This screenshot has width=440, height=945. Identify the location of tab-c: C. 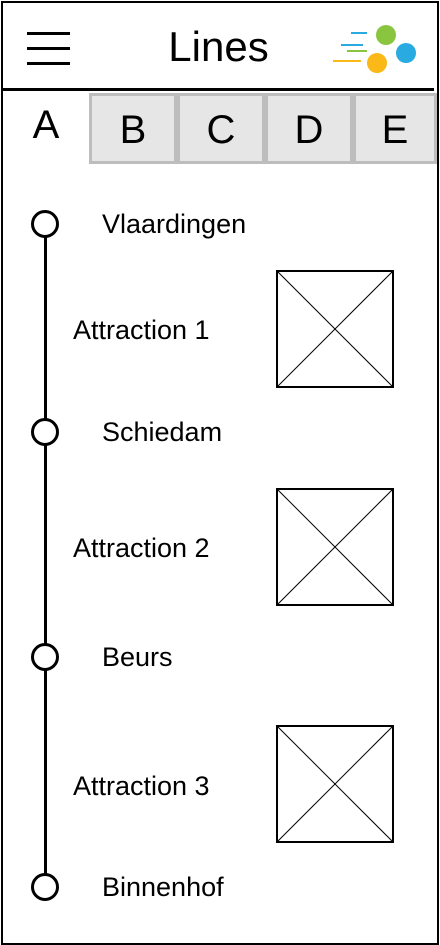
(221, 128).